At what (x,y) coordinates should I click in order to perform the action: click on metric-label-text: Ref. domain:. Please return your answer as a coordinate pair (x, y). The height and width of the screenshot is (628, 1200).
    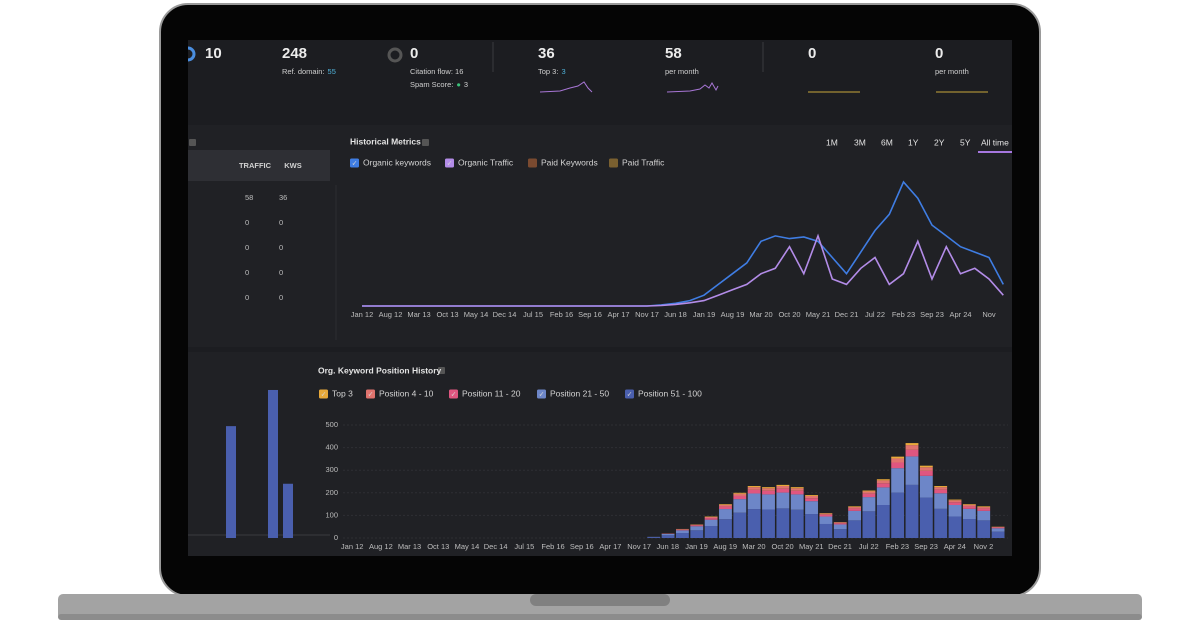
    Looking at the image, I should click on (303, 71).